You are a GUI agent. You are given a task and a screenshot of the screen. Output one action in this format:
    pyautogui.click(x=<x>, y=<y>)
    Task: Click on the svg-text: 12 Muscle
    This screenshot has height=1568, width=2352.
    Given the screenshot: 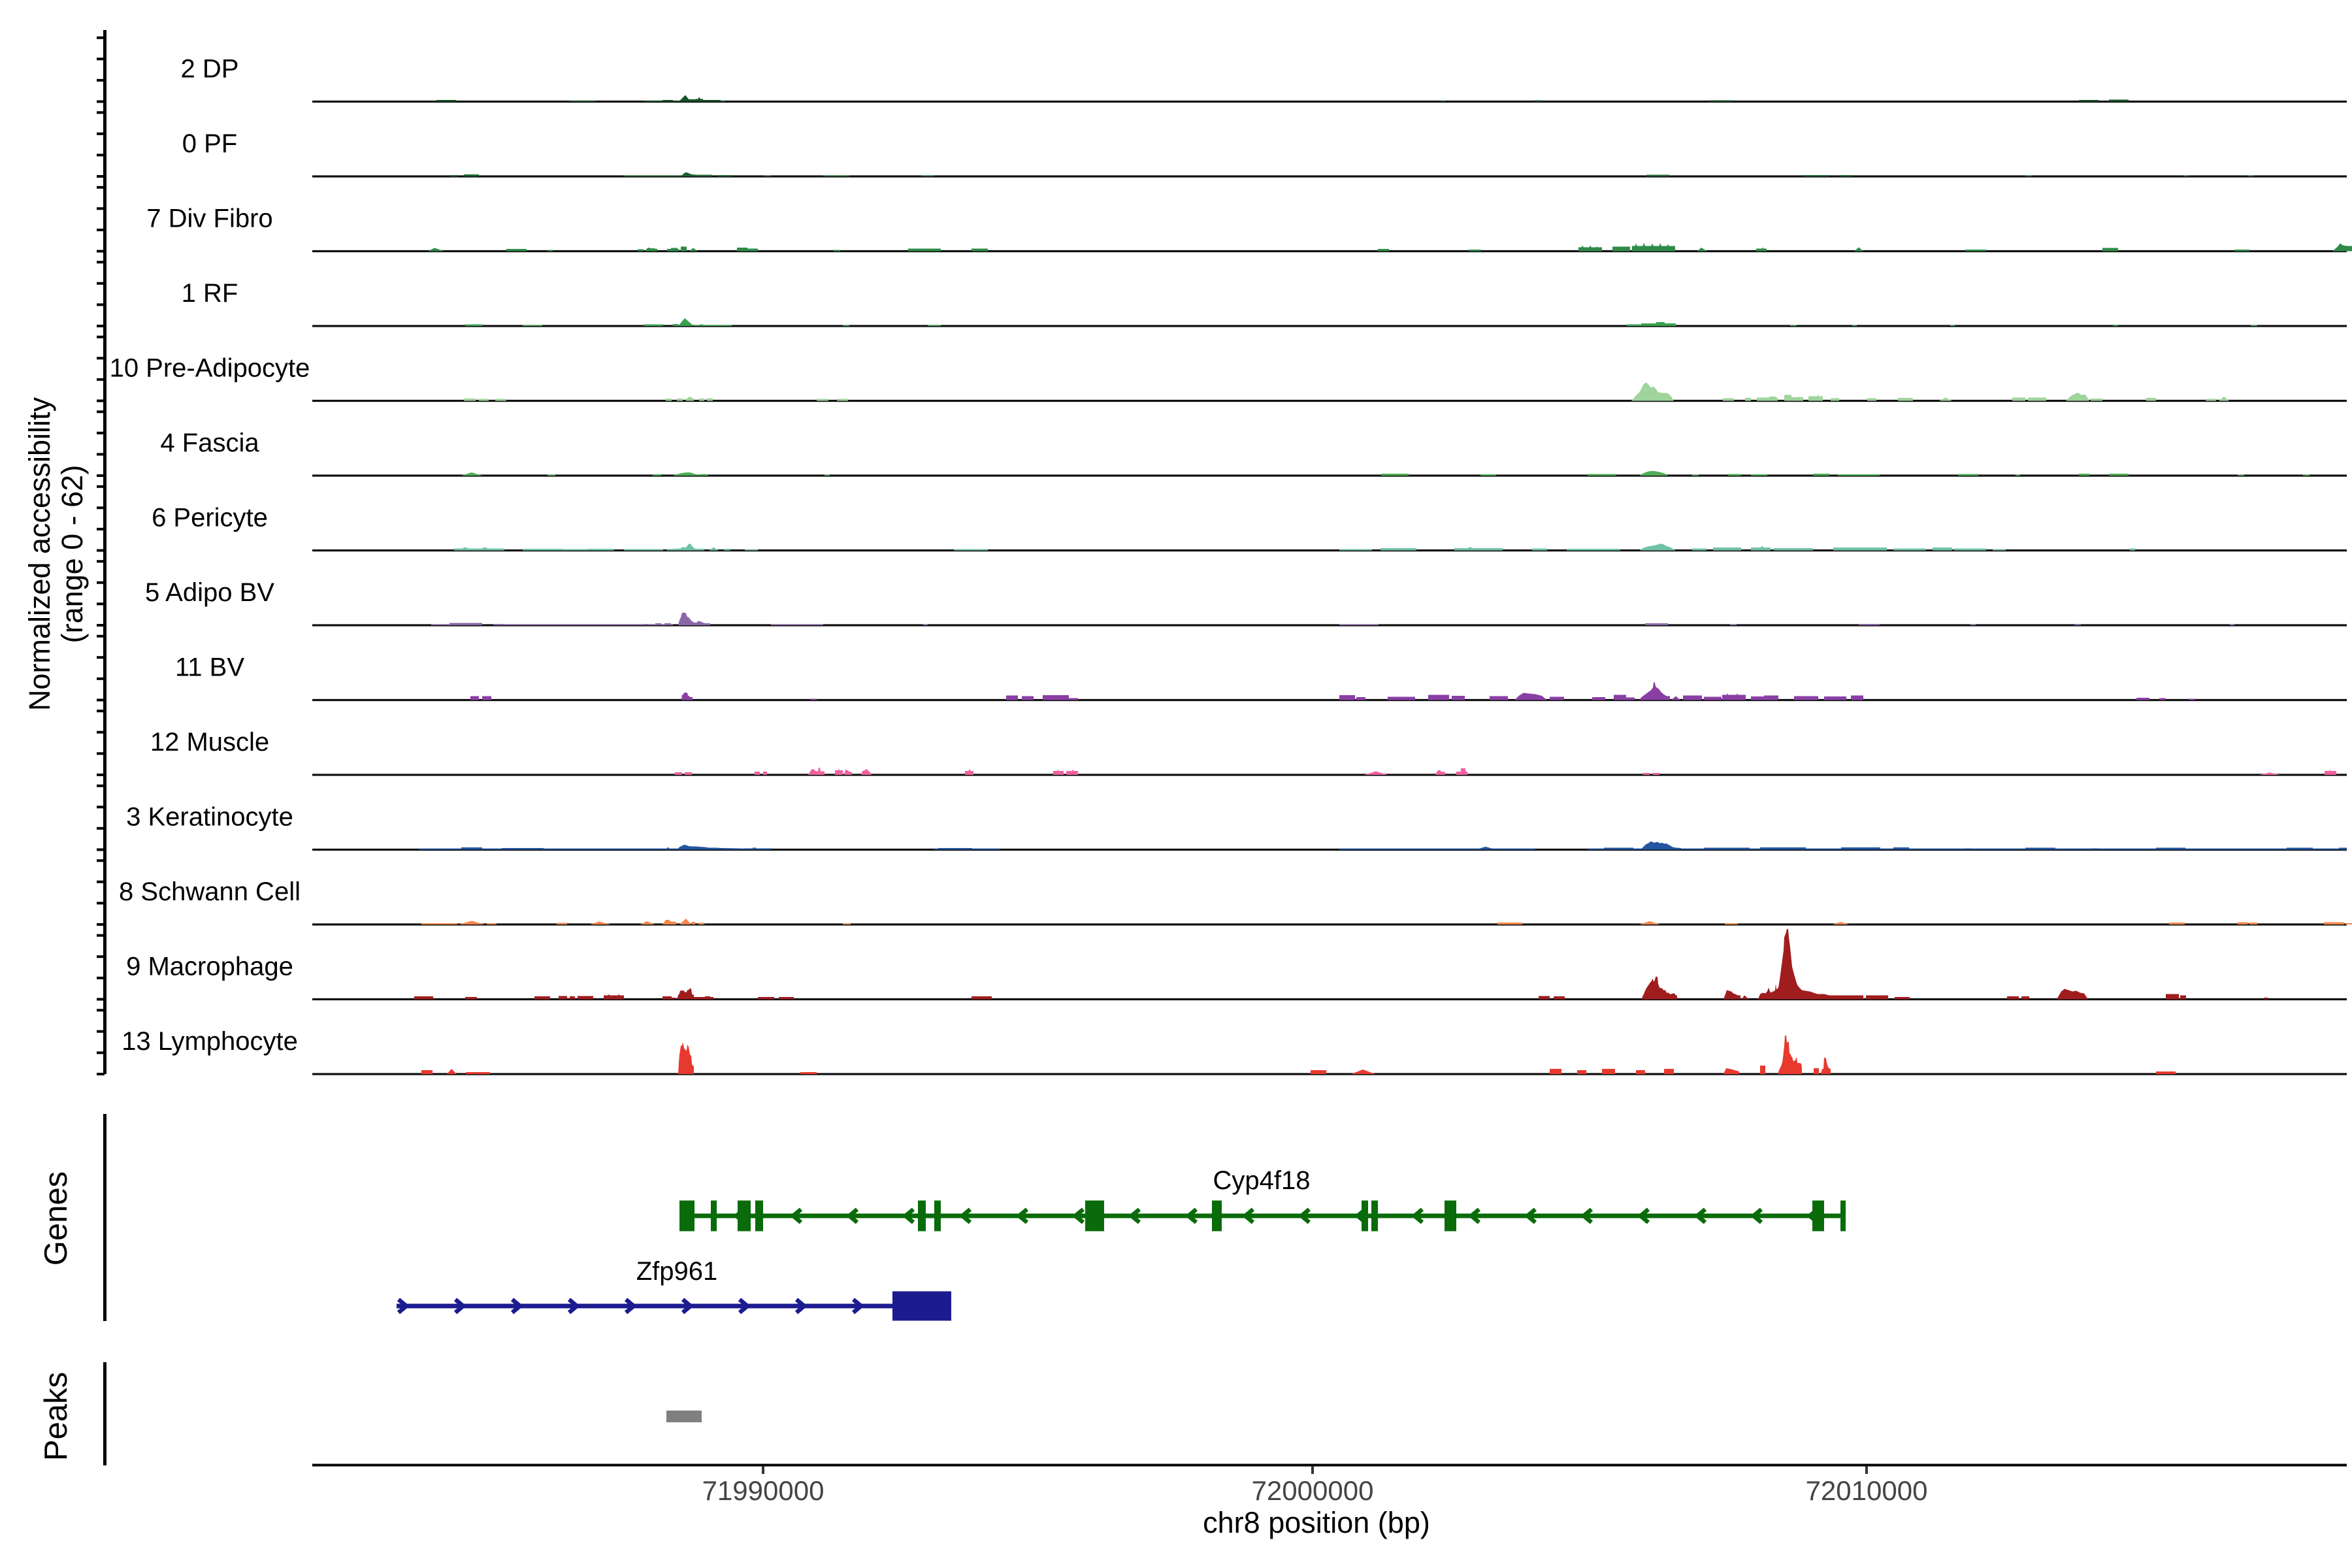 What is the action you would take?
    pyautogui.click(x=209, y=742)
    